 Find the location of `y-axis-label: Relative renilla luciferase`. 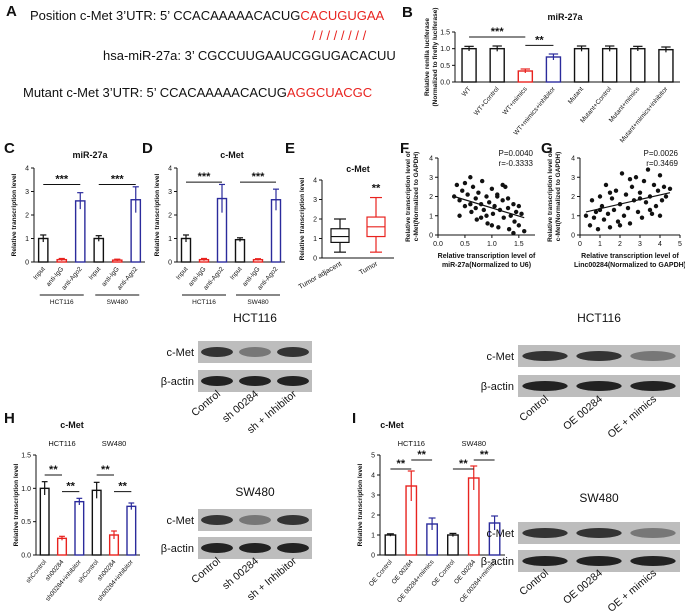

y-axis-label: Relative renilla luciferase is located at coordinates (427, 57).